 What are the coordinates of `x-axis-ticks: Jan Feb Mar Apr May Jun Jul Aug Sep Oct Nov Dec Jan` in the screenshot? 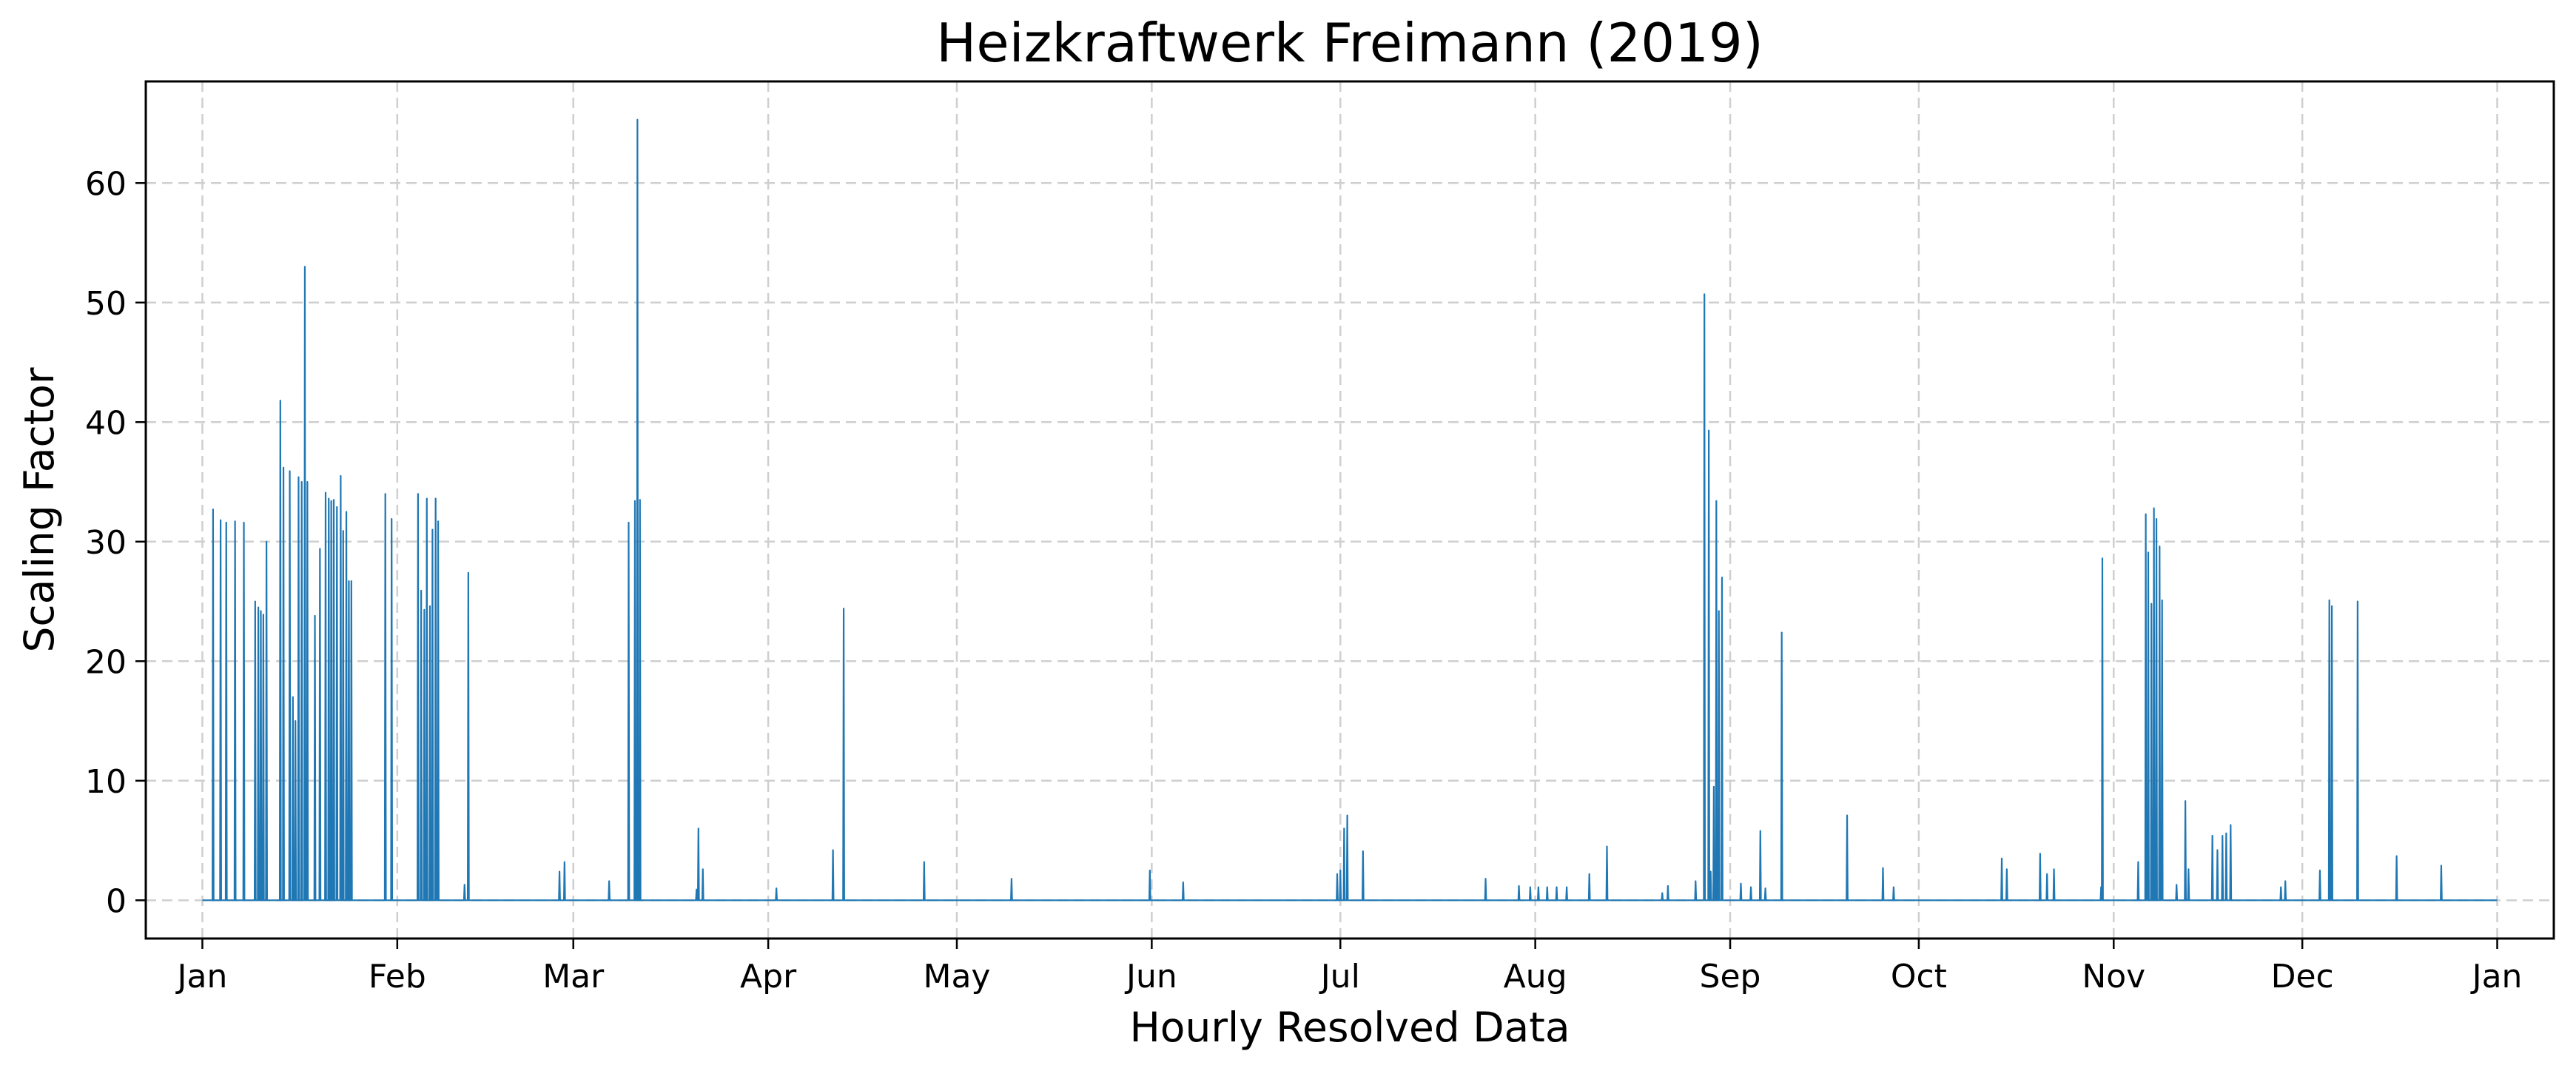 It's located at (1349, 968).